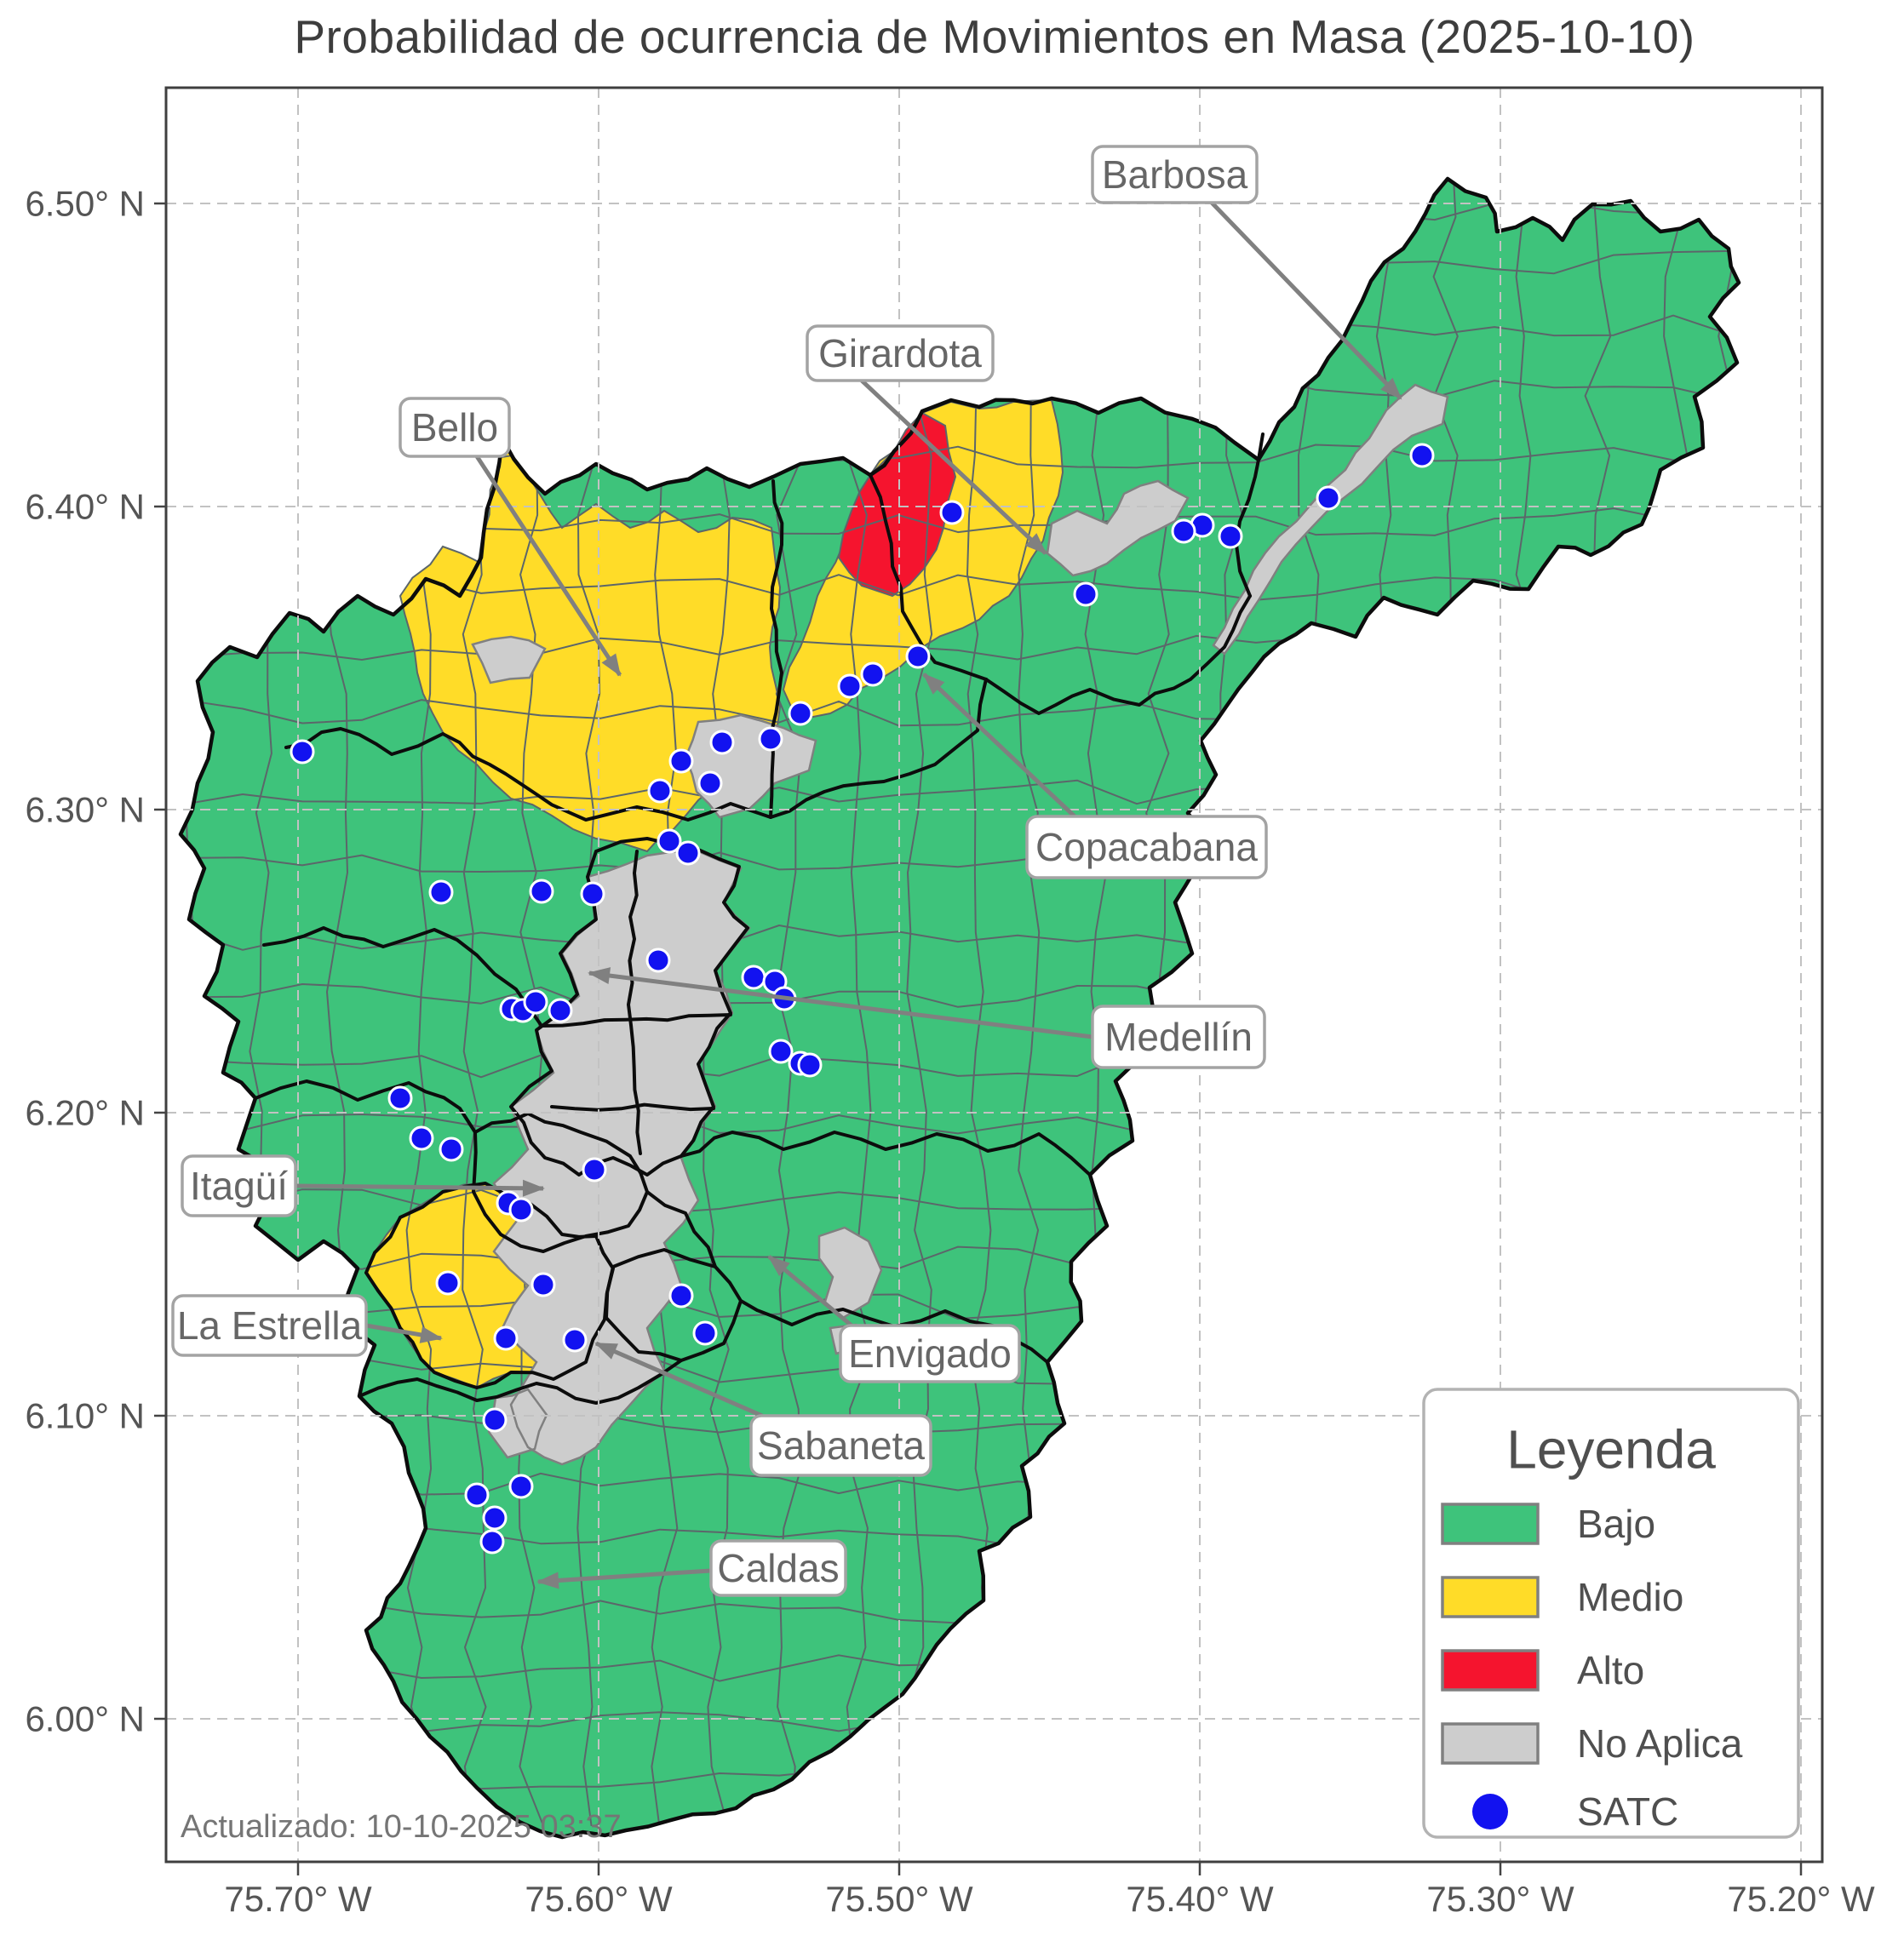  I want to click on y-tick-label: 6.40° N, so click(85, 507).